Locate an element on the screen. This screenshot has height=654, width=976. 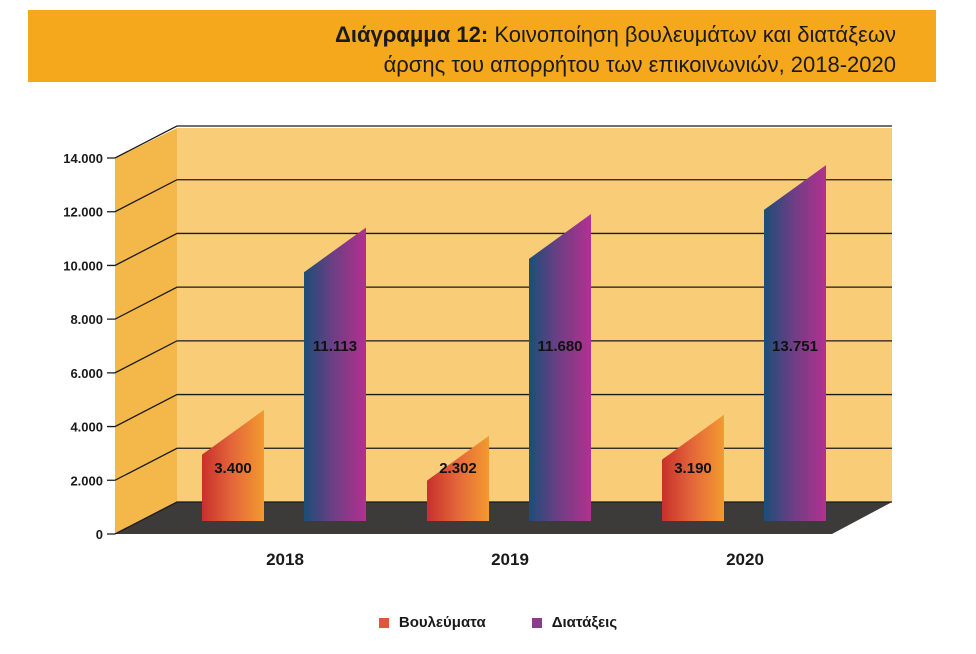
y-tick-label: 0 is located at coordinates (99, 534).